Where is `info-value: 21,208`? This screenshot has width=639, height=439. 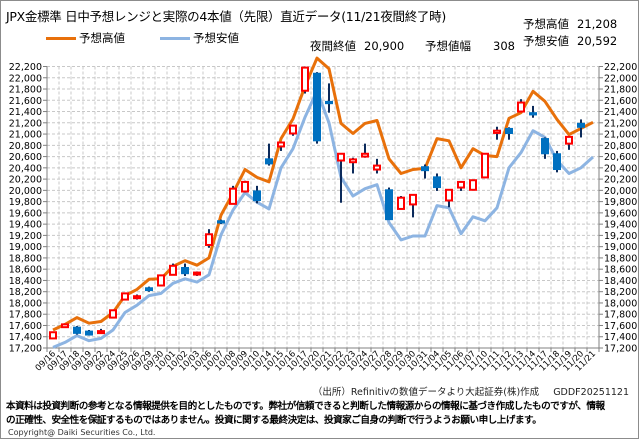 info-value: 21,208 is located at coordinates (597, 24).